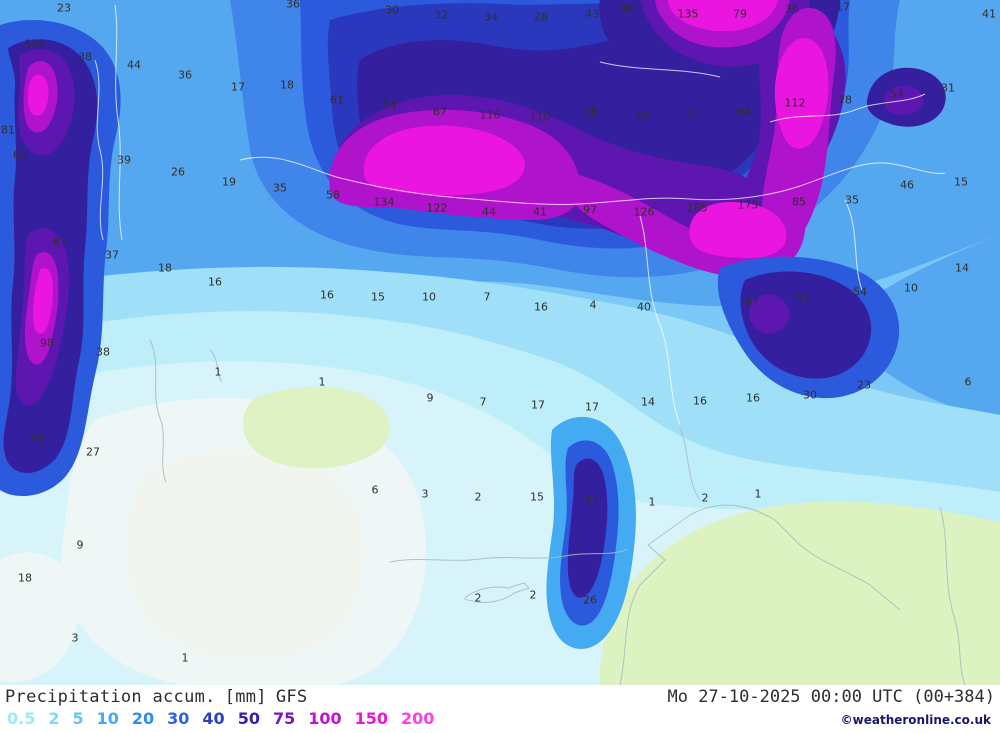 This screenshot has height=733, width=1000. Describe the element at coordinates (537, 497) in the screenshot. I see `precip-value-label: 15` at that location.